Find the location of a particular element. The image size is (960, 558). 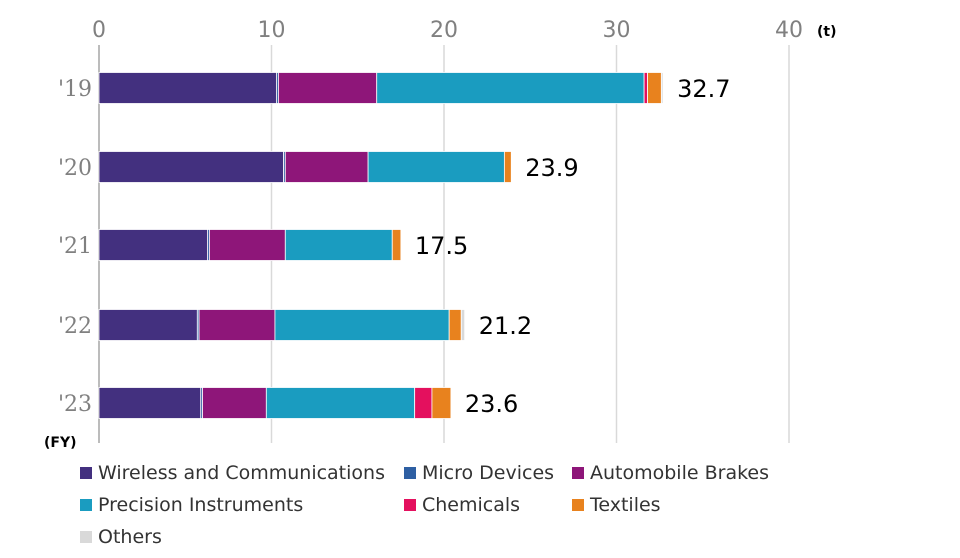

category-labels: '19 '20 '21 '22 '23 is located at coordinates (75, 247).